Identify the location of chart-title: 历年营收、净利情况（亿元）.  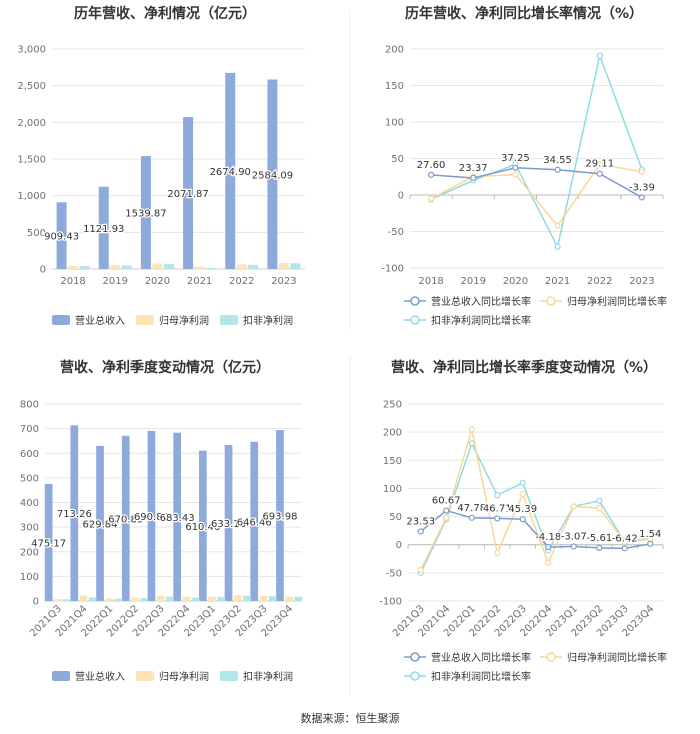
(165, 13).